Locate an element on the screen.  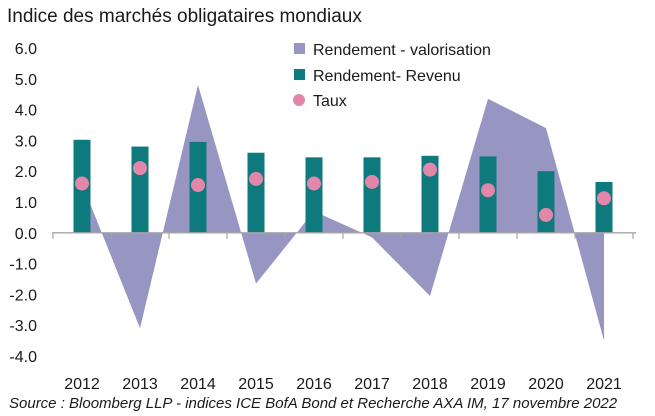
legend-swatch-valorisation is located at coordinates (299, 48).